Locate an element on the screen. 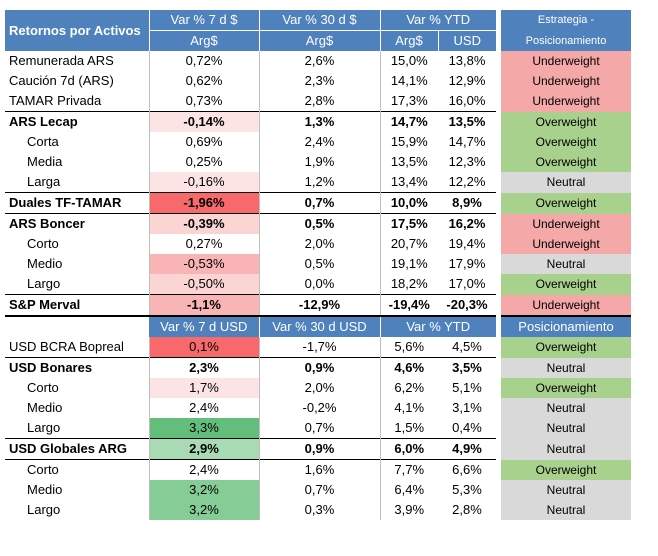 This screenshot has height=556, width=658. ytd-ars-value: 3,9% is located at coordinates (408, 510).